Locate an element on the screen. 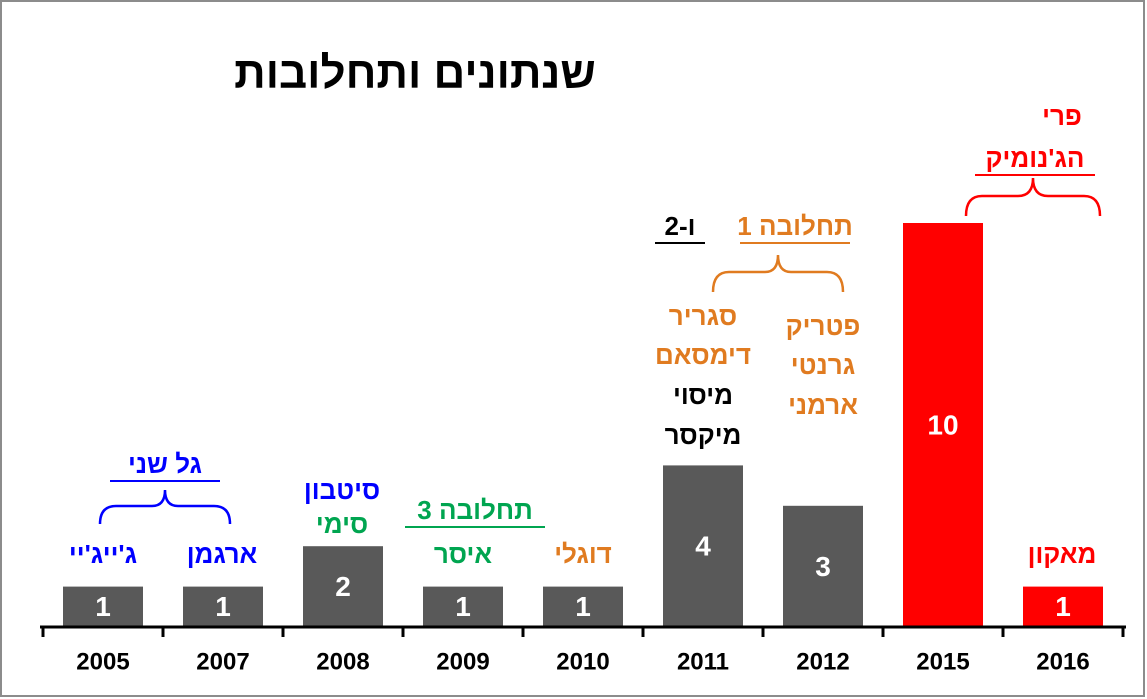 The image size is (1147, 699). annotation: מאקון is located at coordinates (1062, 554).